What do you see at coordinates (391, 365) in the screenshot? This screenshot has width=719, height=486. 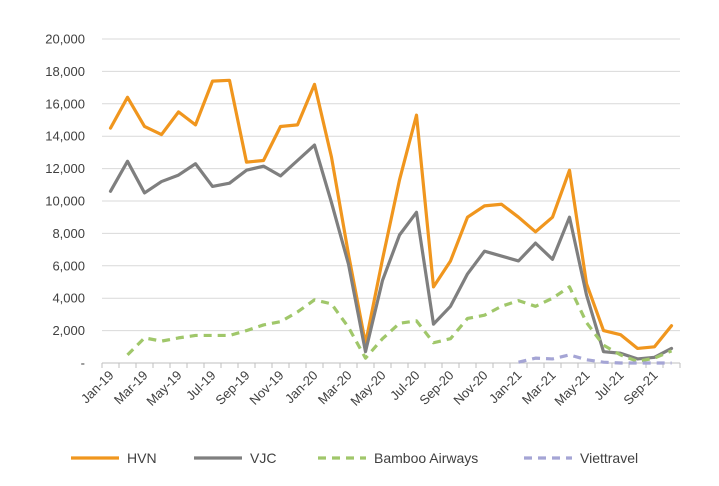 I see `axes` at bounding box center [391, 365].